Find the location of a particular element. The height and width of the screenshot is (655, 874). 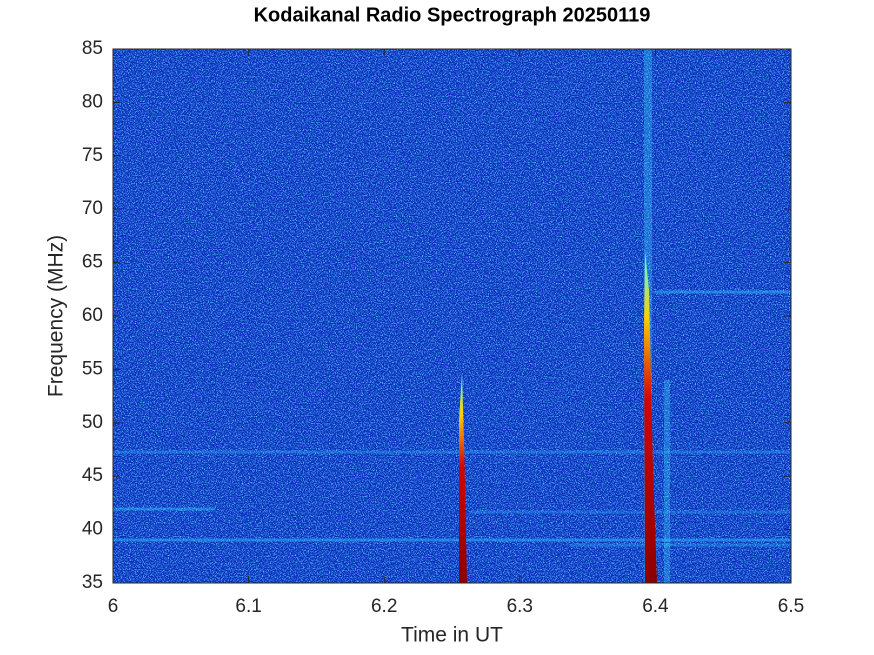

y-tick-label: 35 is located at coordinates (92, 582).